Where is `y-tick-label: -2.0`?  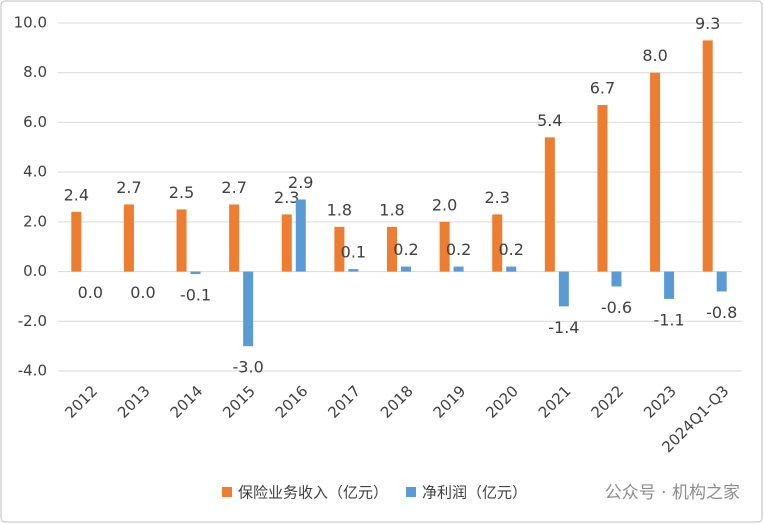 y-tick-label: -2.0 is located at coordinates (32, 321).